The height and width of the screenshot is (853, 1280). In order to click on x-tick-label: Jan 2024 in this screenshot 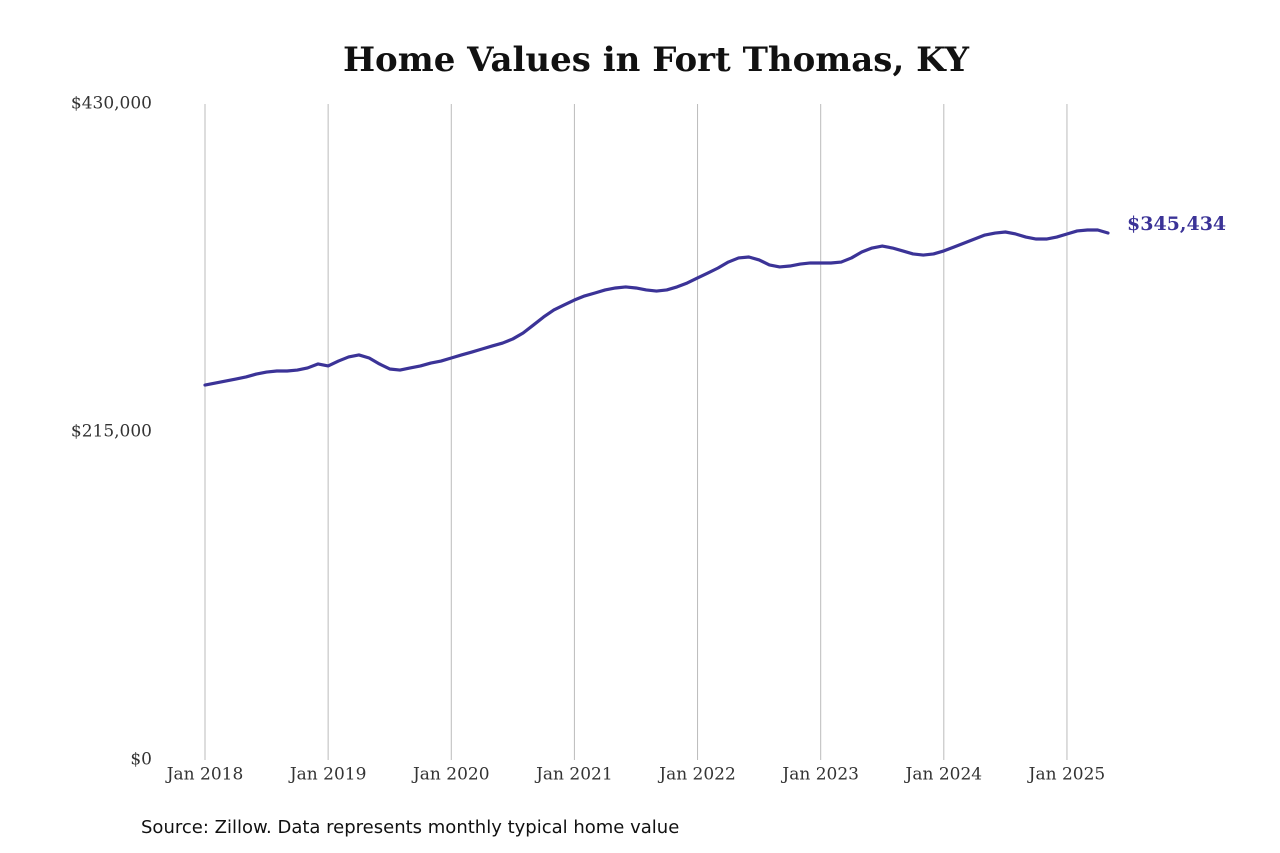, I will do `click(943, 775)`.